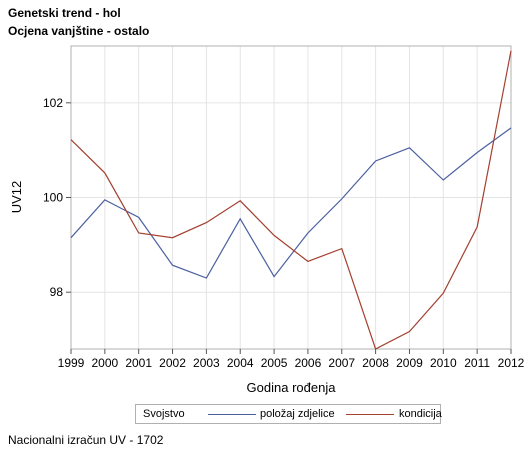 Image resolution: width=529 pixels, height=454 pixels. Describe the element at coordinates (409, 363) in the screenshot. I see `x-tick-label: 2009` at that location.